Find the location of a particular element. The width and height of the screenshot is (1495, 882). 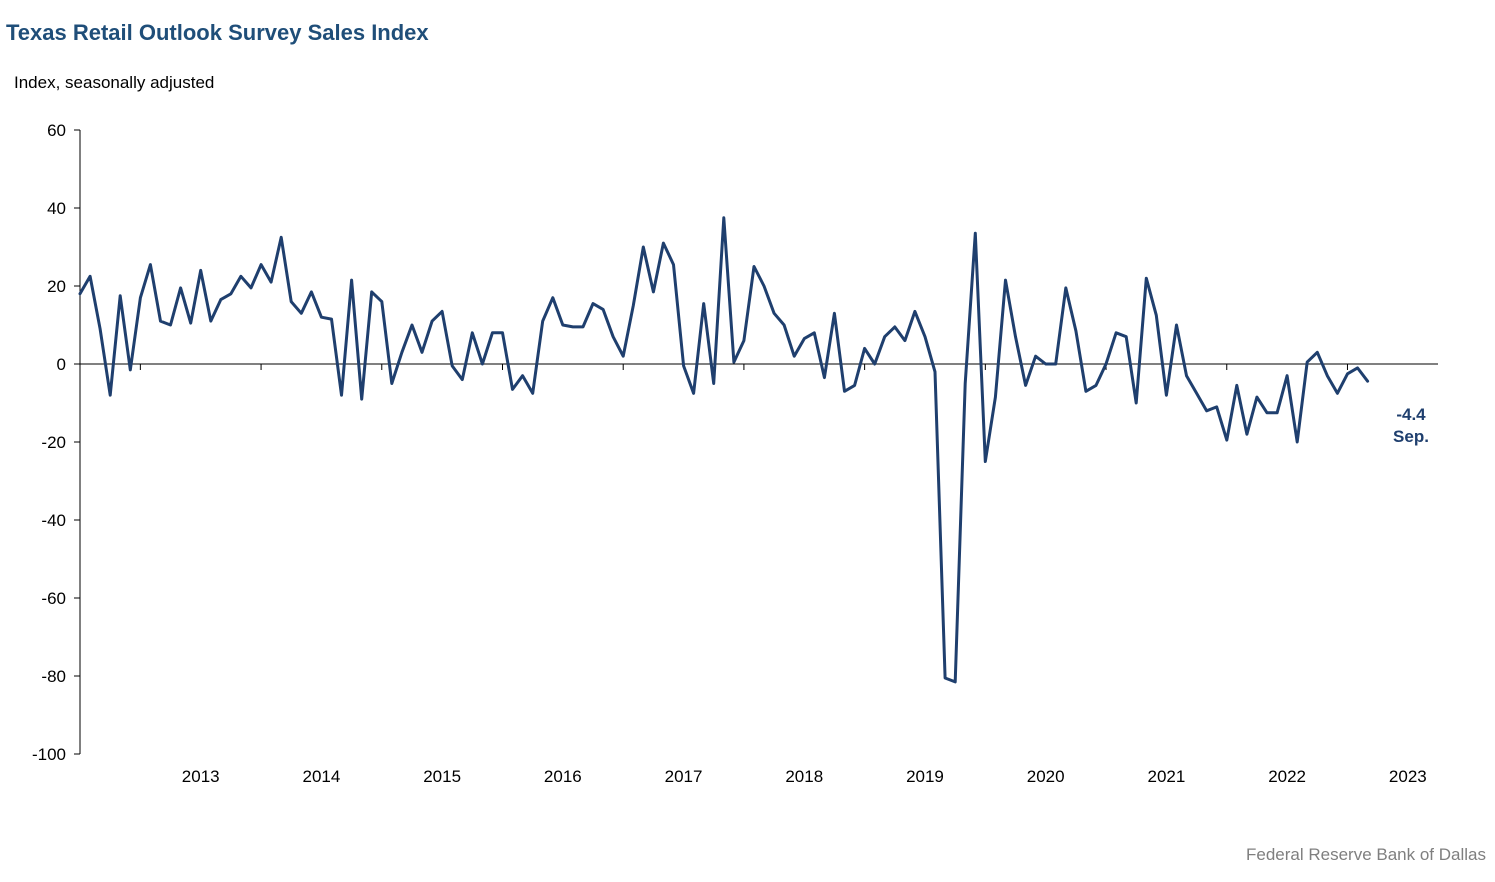

y-tick-label: 0 is located at coordinates (61, 364).